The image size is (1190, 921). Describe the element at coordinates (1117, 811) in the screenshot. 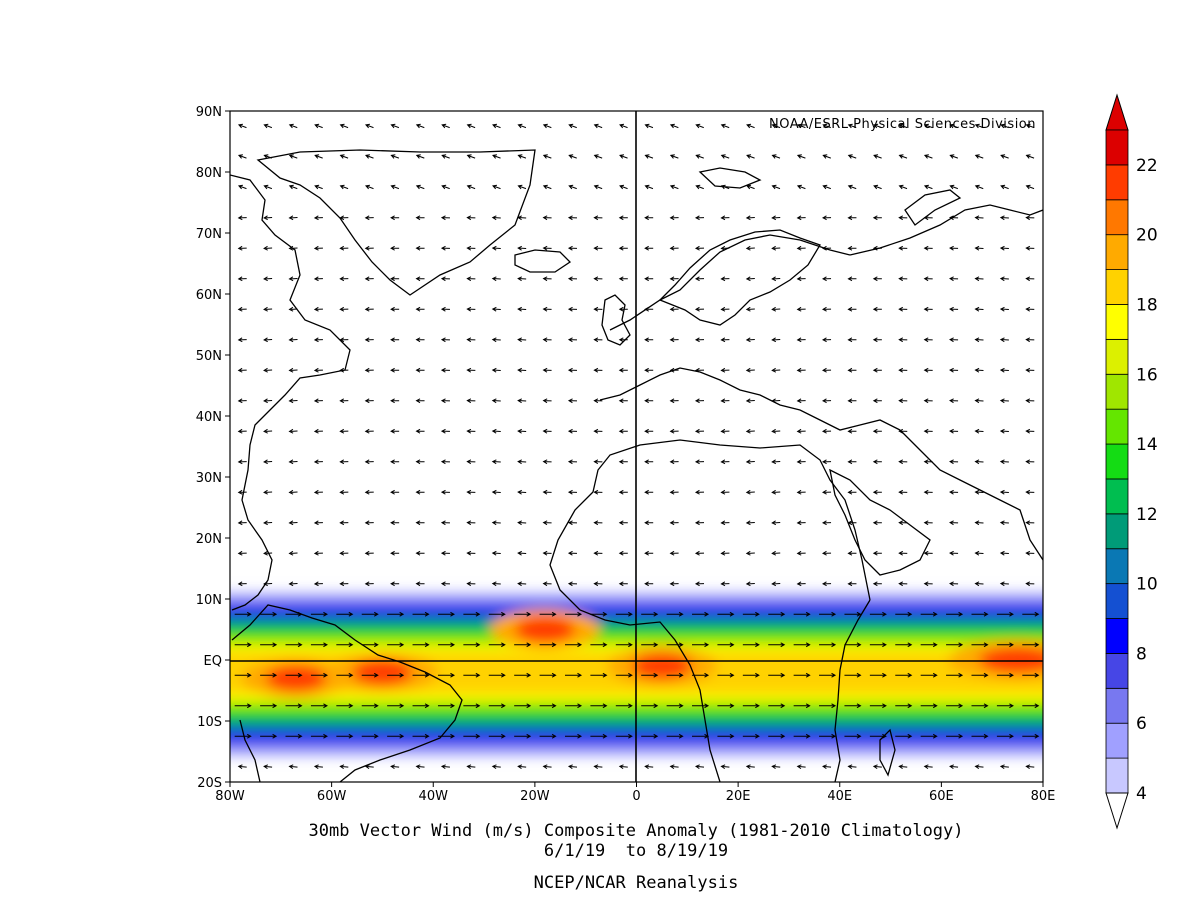

I see `colorbar-min-triangle` at that location.